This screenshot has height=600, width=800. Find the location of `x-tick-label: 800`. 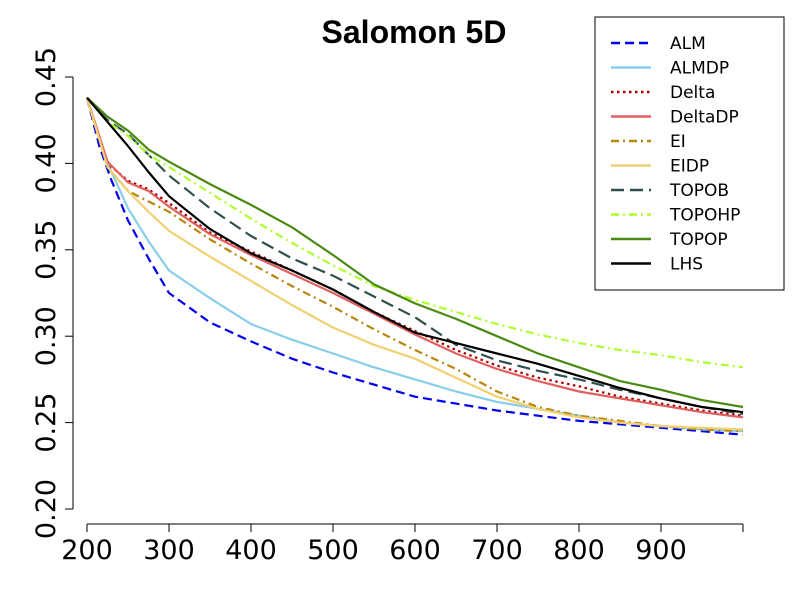

x-tick-label: 800 is located at coordinates (579, 550).